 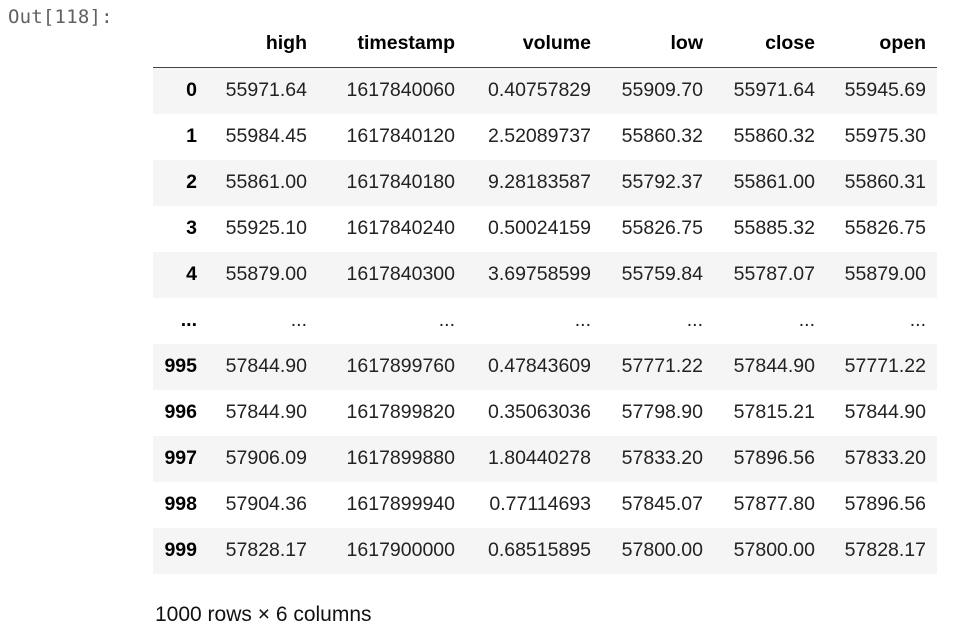 I want to click on table-cell-volume: 9.28183587, so click(x=539, y=182).